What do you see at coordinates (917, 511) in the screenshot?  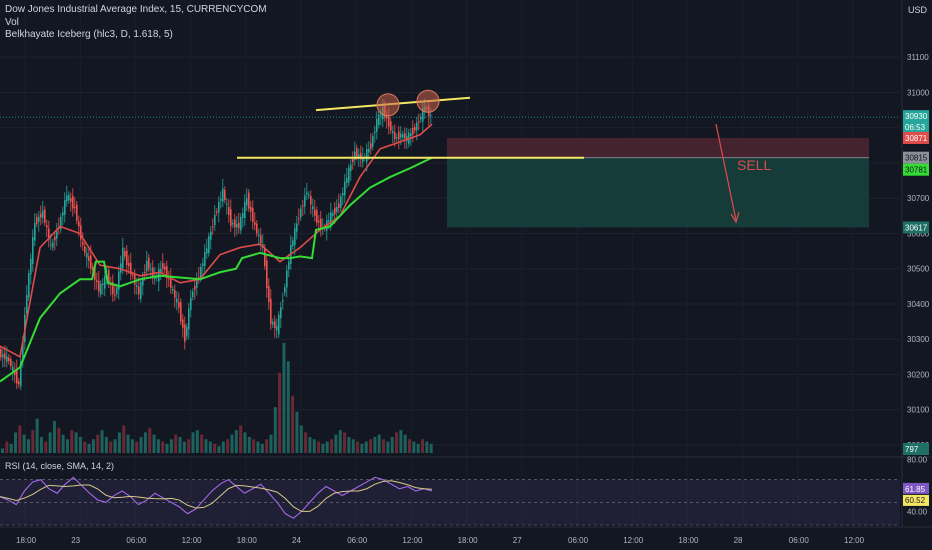 I see `rsi-tick-label: 40.00` at bounding box center [917, 511].